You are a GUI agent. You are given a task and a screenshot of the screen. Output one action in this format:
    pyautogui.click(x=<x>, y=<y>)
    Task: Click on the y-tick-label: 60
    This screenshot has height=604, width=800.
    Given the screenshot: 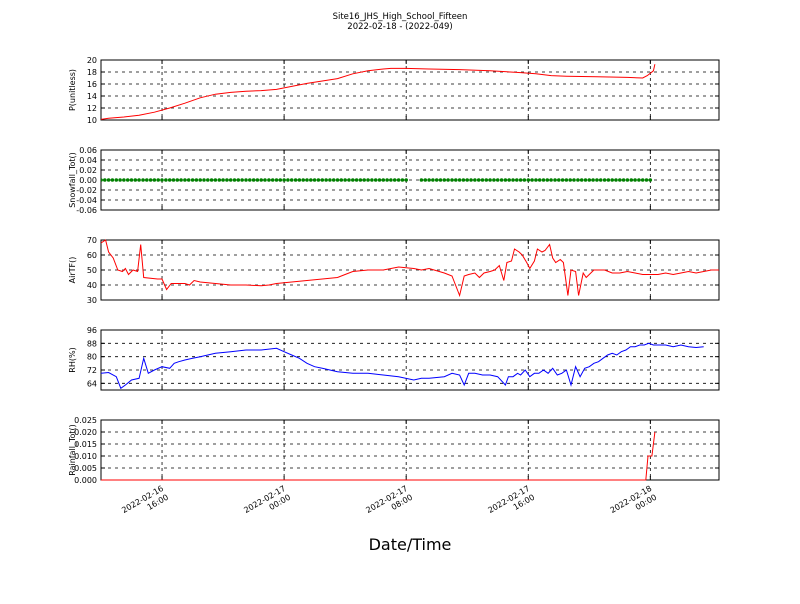 What is the action you would take?
    pyautogui.click(x=92, y=255)
    